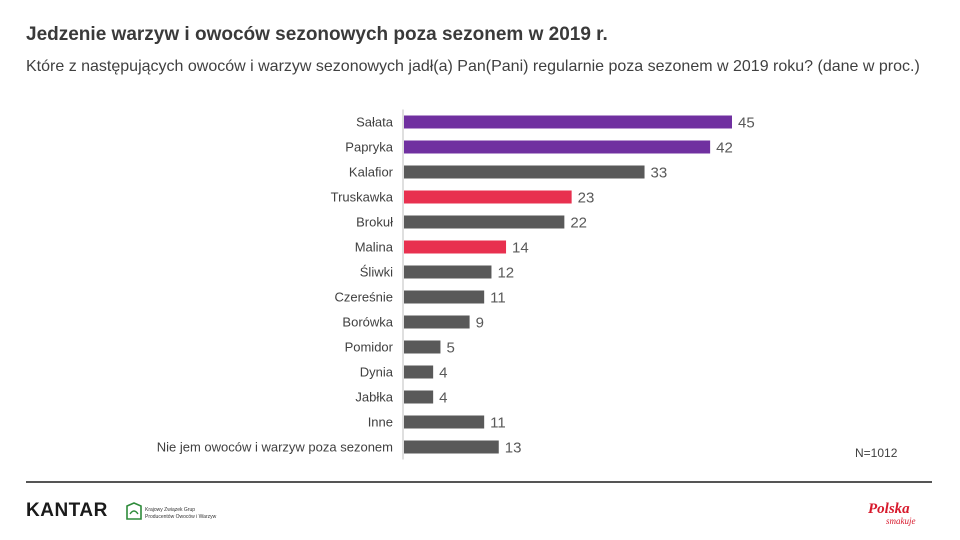 The width and height of the screenshot is (960, 540). Describe the element at coordinates (746, 123) in the screenshot. I see `data-label: 45` at that location.